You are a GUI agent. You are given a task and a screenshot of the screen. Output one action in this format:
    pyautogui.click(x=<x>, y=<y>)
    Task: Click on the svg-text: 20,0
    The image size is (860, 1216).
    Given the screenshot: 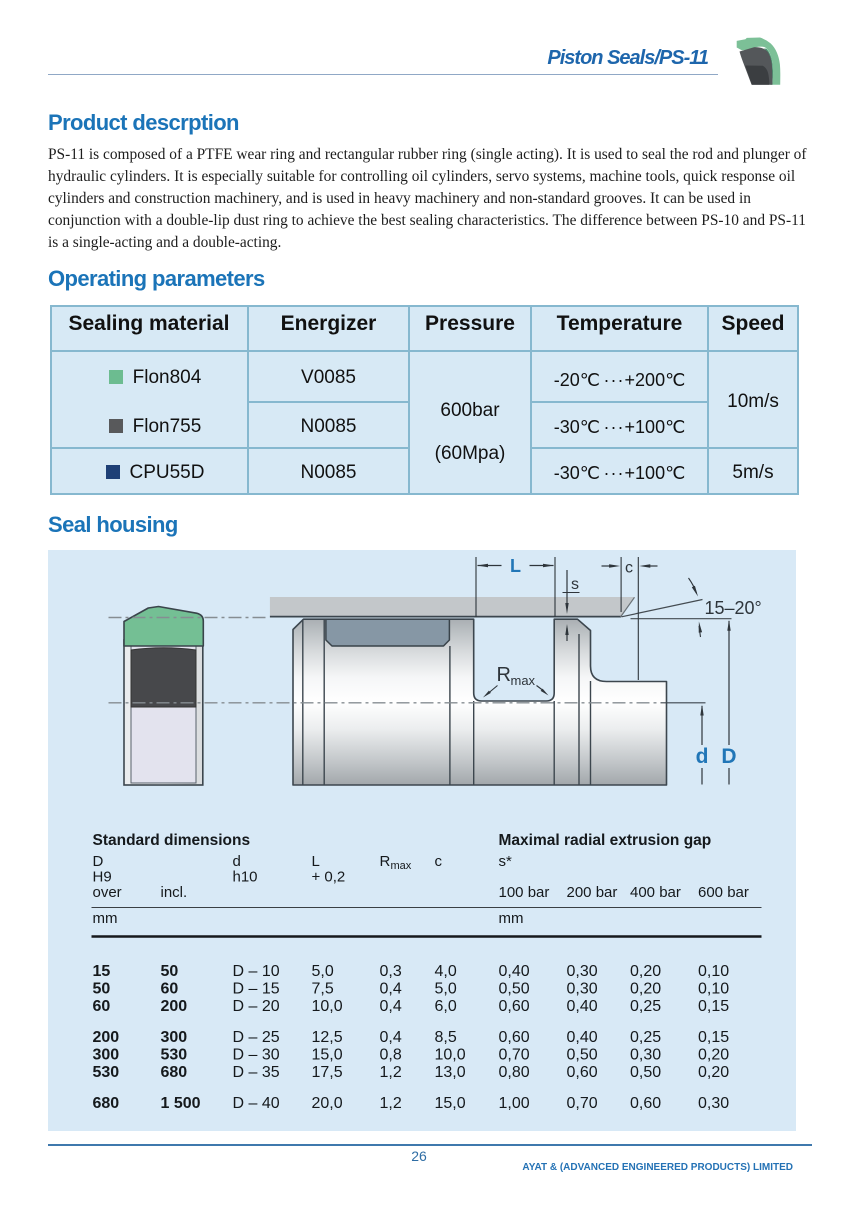 What is the action you would take?
    pyautogui.click(x=326, y=1103)
    